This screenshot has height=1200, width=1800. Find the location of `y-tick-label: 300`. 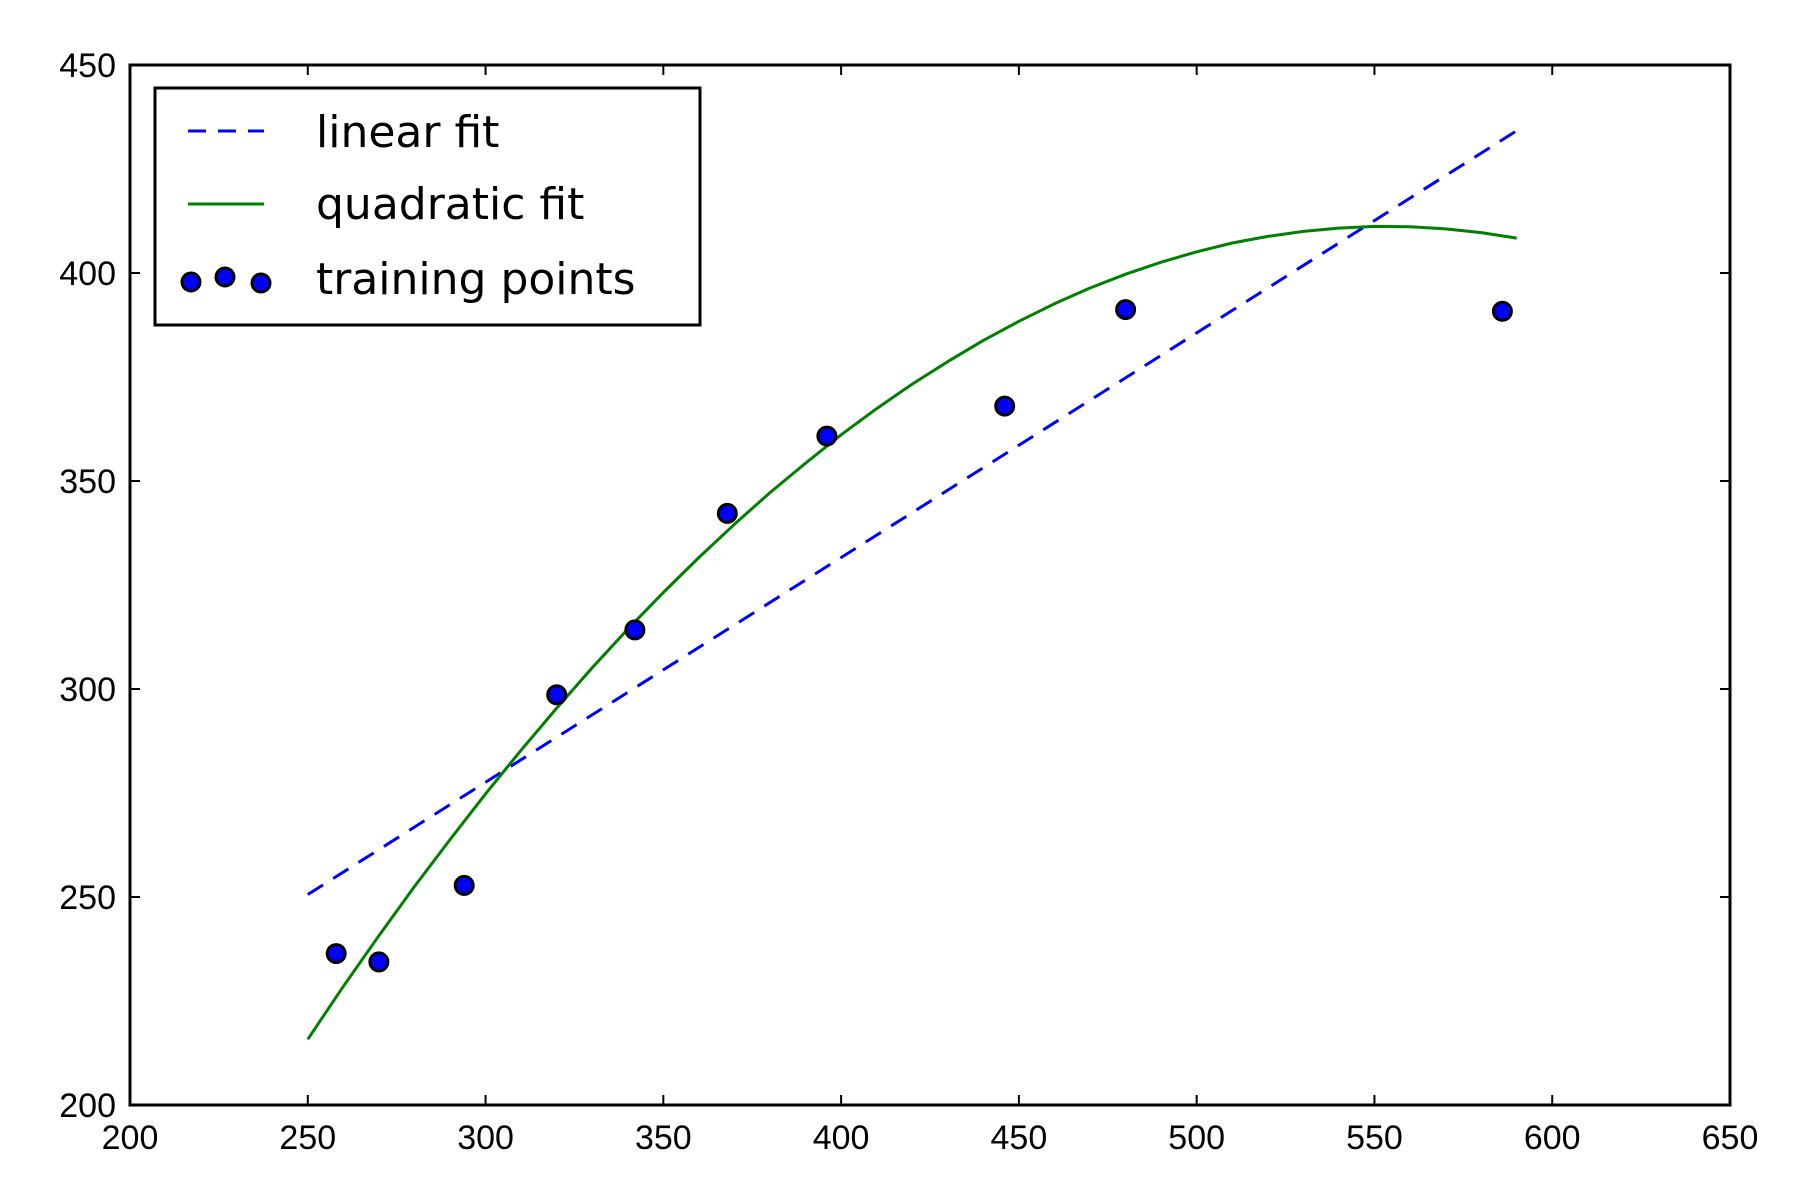

y-tick-label: 300 is located at coordinates (87, 690).